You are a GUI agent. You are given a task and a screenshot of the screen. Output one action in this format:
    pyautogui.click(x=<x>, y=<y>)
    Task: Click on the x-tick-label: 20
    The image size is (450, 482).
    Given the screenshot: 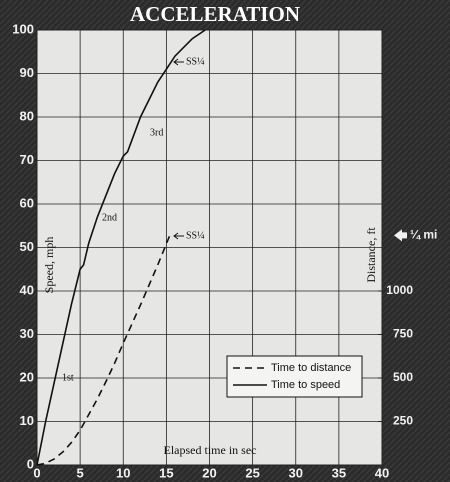 What is the action you would take?
    pyautogui.click(x=209, y=472)
    